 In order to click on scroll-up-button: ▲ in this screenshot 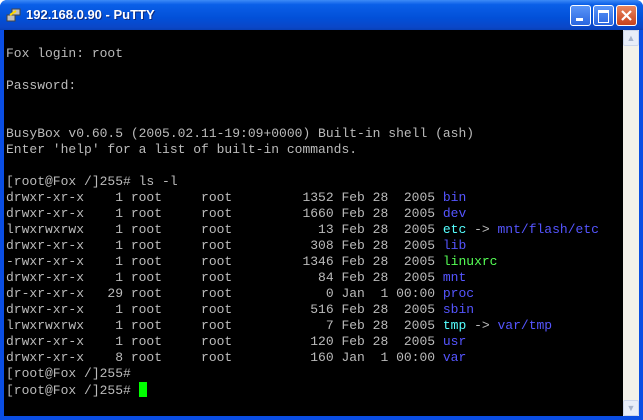, I will do `click(631, 38)`.